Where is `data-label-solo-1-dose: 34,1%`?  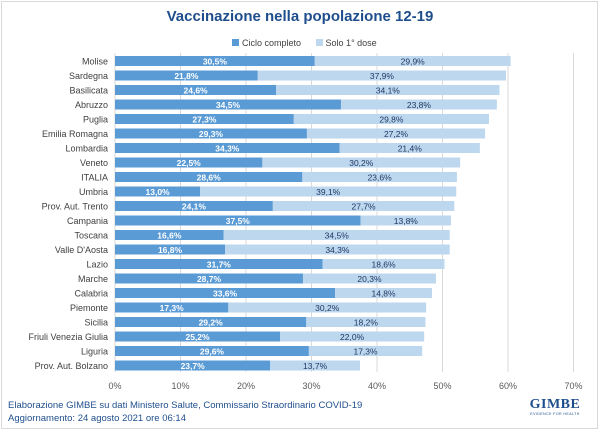
data-label-solo-1-dose: 34,1% is located at coordinates (388, 90).